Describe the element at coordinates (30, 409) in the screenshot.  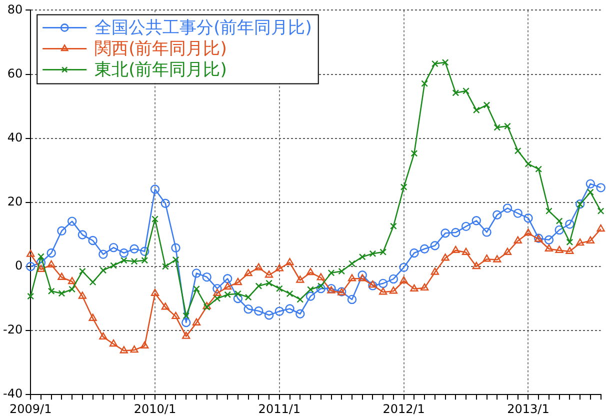
I see `x-tick-label: 2009/1` at that location.